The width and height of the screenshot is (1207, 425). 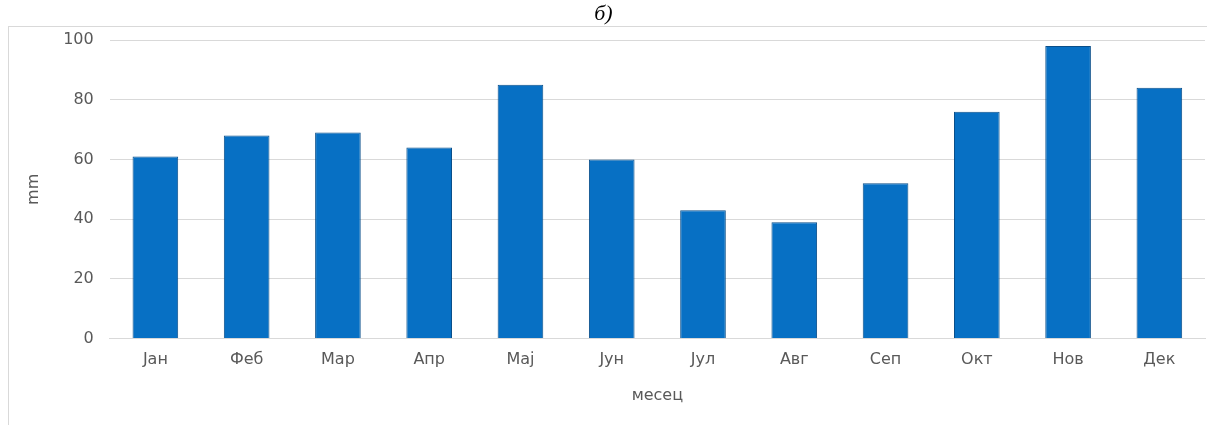 What do you see at coordinates (246, 359) in the screenshot?
I see `x-tick-label: Феб` at bounding box center [246, 359].